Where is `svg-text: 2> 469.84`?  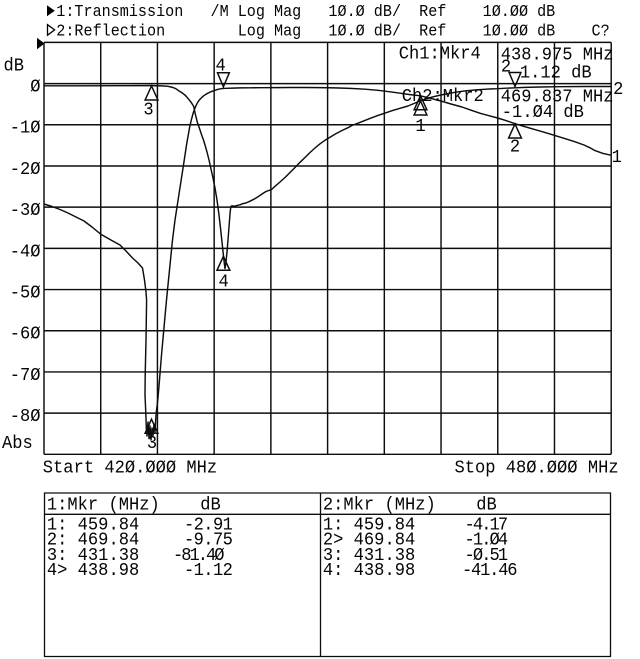 svg-text: 2> 469.84 is located at coordinates (369, 540).